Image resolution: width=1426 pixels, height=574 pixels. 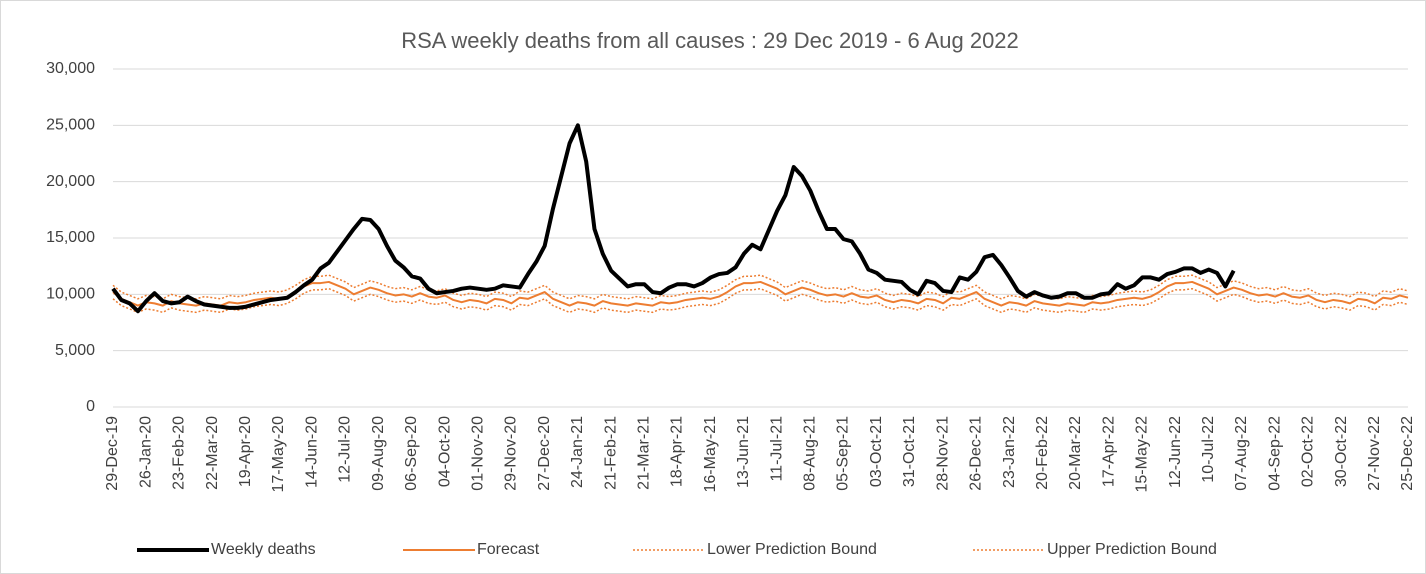 What do you see at coordinates (511, 453) in the screenshot?
I see `x-tick-label: 29-Nov-20` at bounding box center [511, 453].